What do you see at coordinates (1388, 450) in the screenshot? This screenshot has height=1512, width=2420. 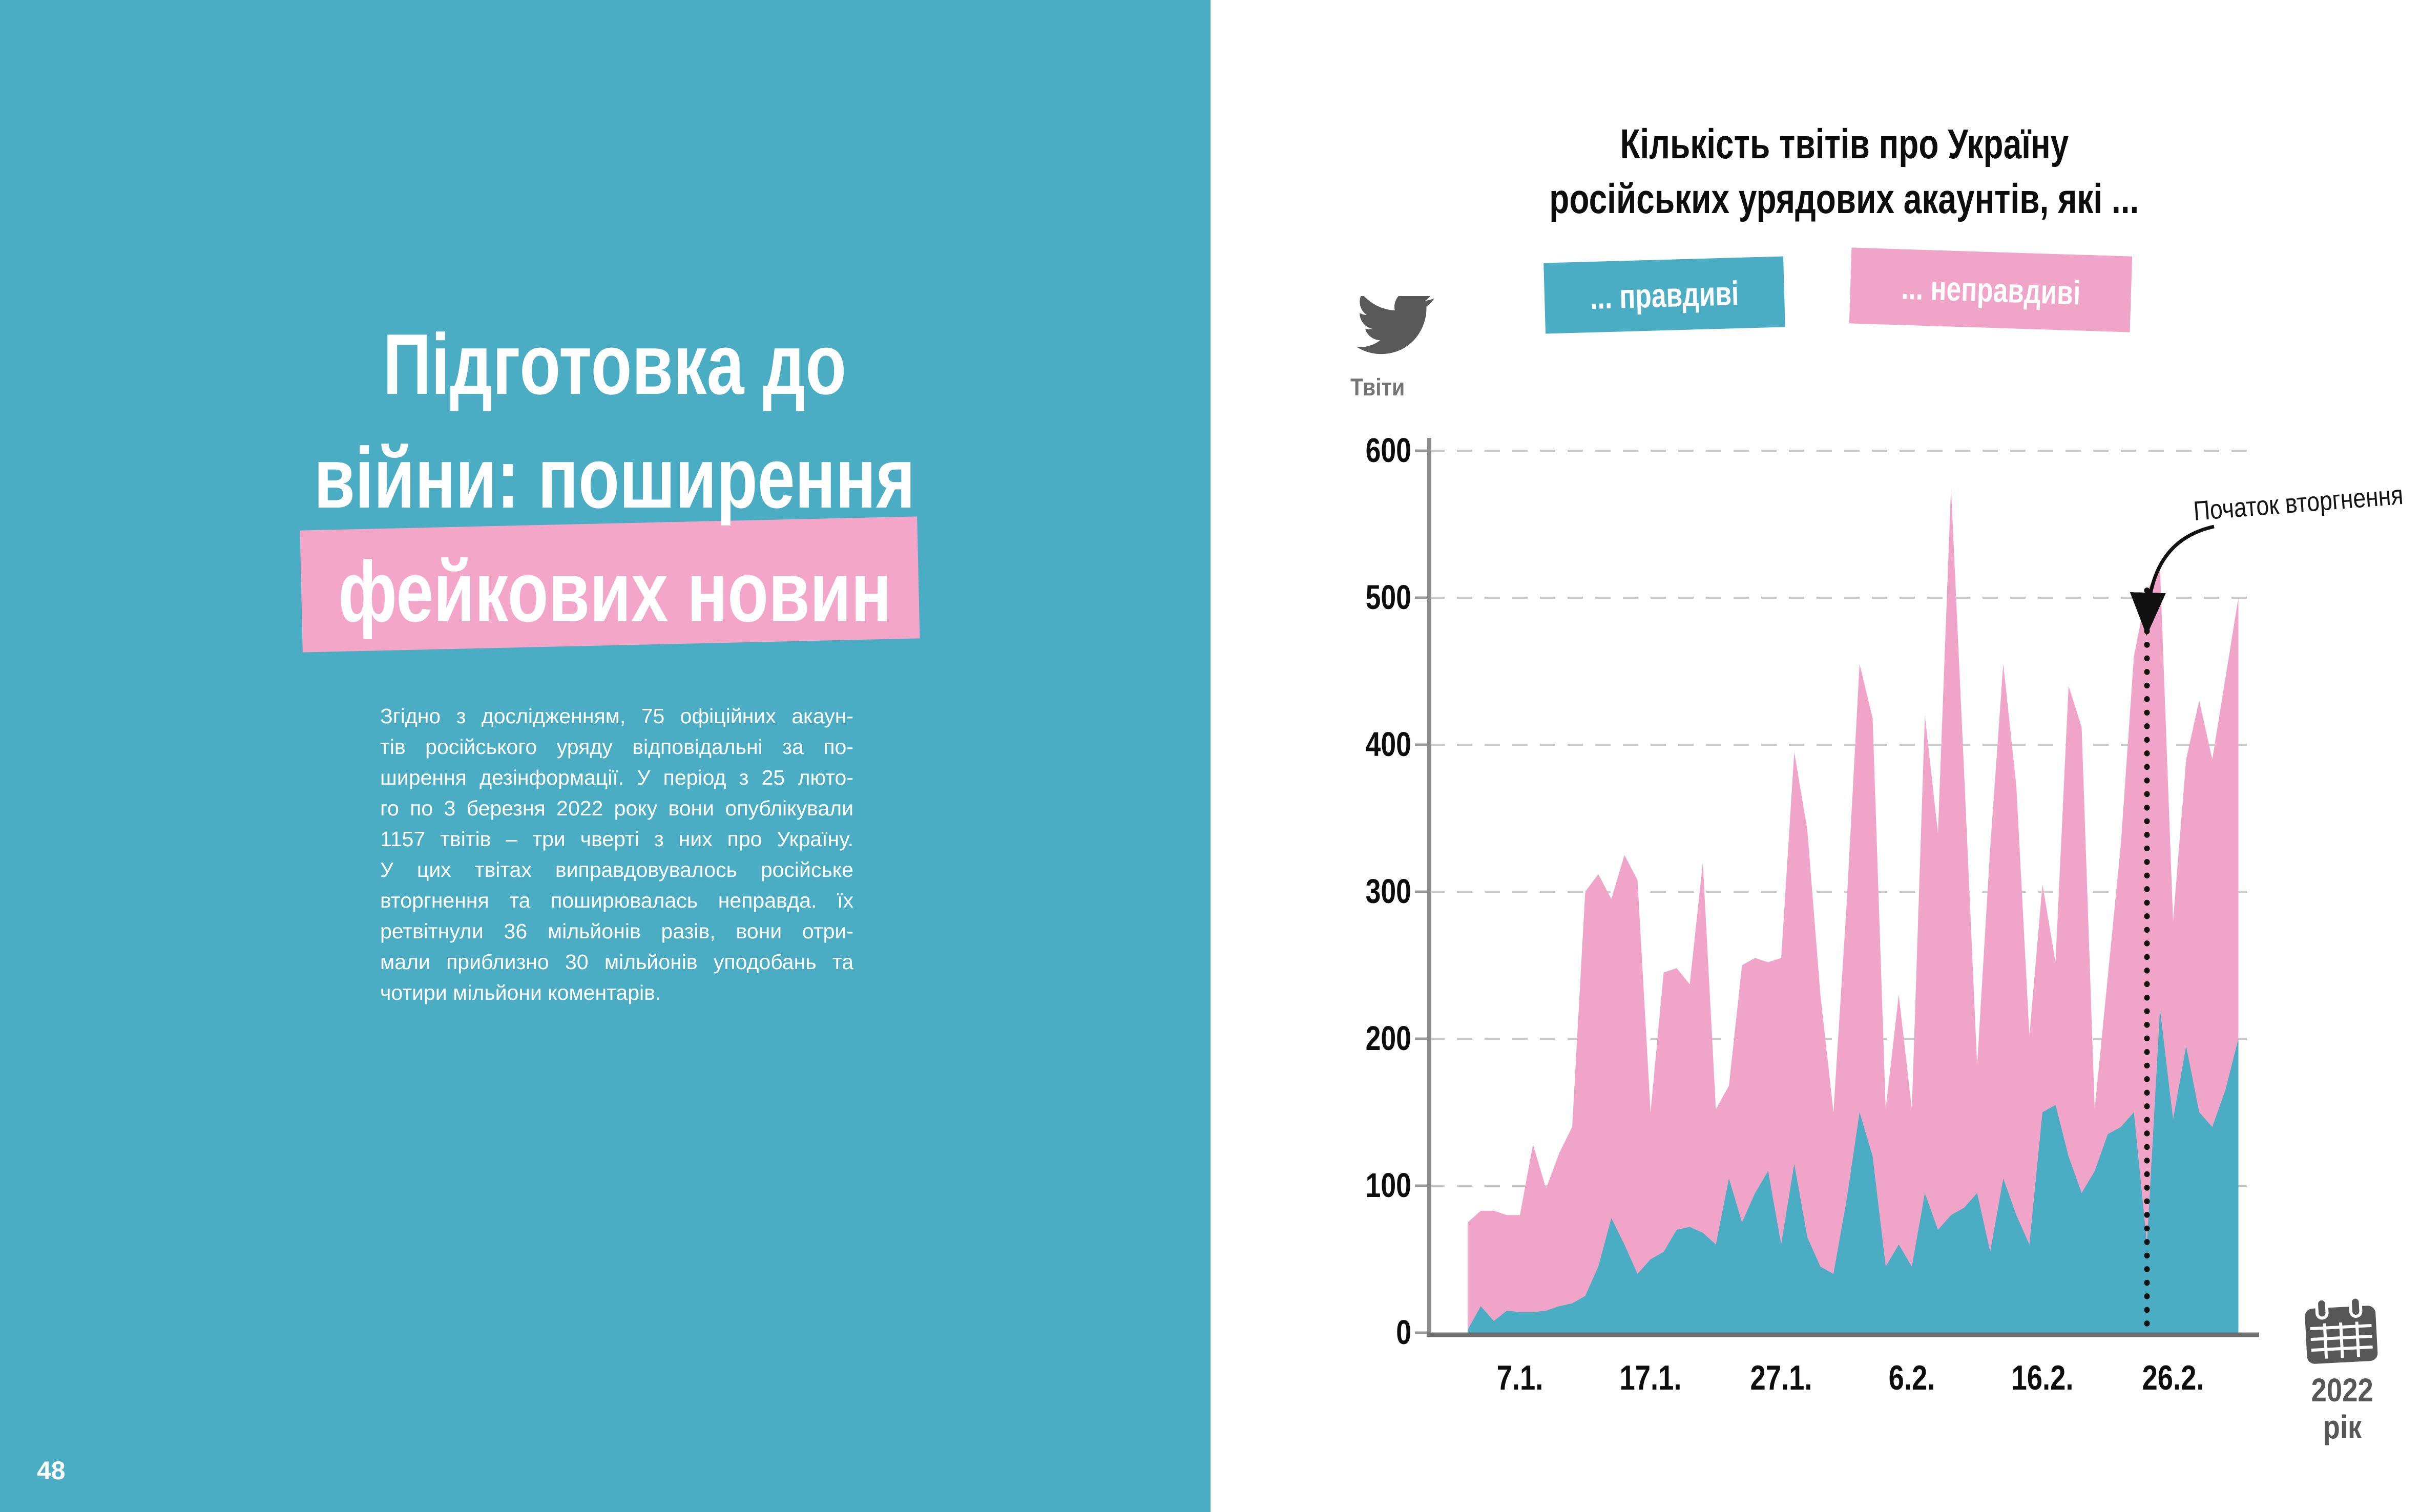 I see `y-tick-label: 600` at bounding box center [1388, 450].